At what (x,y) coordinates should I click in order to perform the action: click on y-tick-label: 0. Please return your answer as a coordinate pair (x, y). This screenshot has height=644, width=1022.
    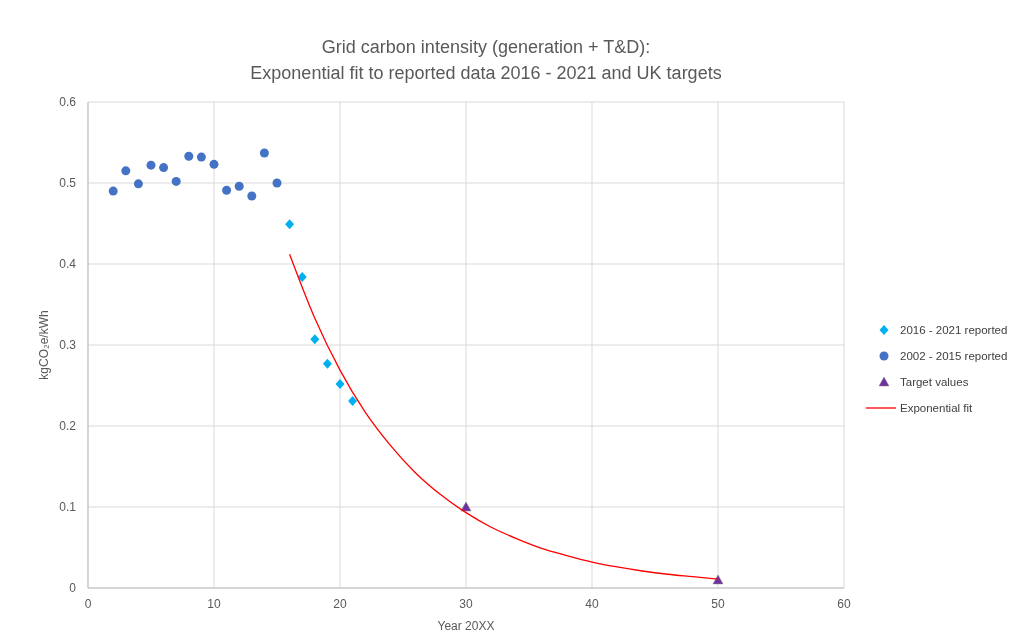
    Looking at the image, I should click on (73, 588).